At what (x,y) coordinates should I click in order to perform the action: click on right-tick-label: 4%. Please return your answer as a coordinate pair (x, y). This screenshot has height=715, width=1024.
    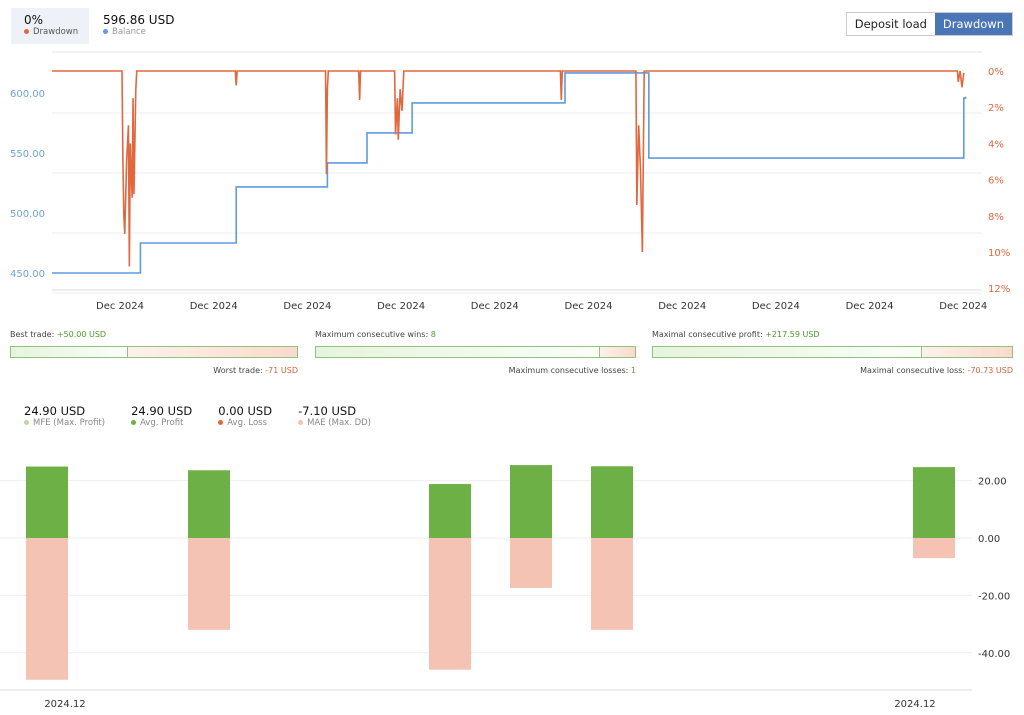
    Looking at the image, I should click on (996, 144).